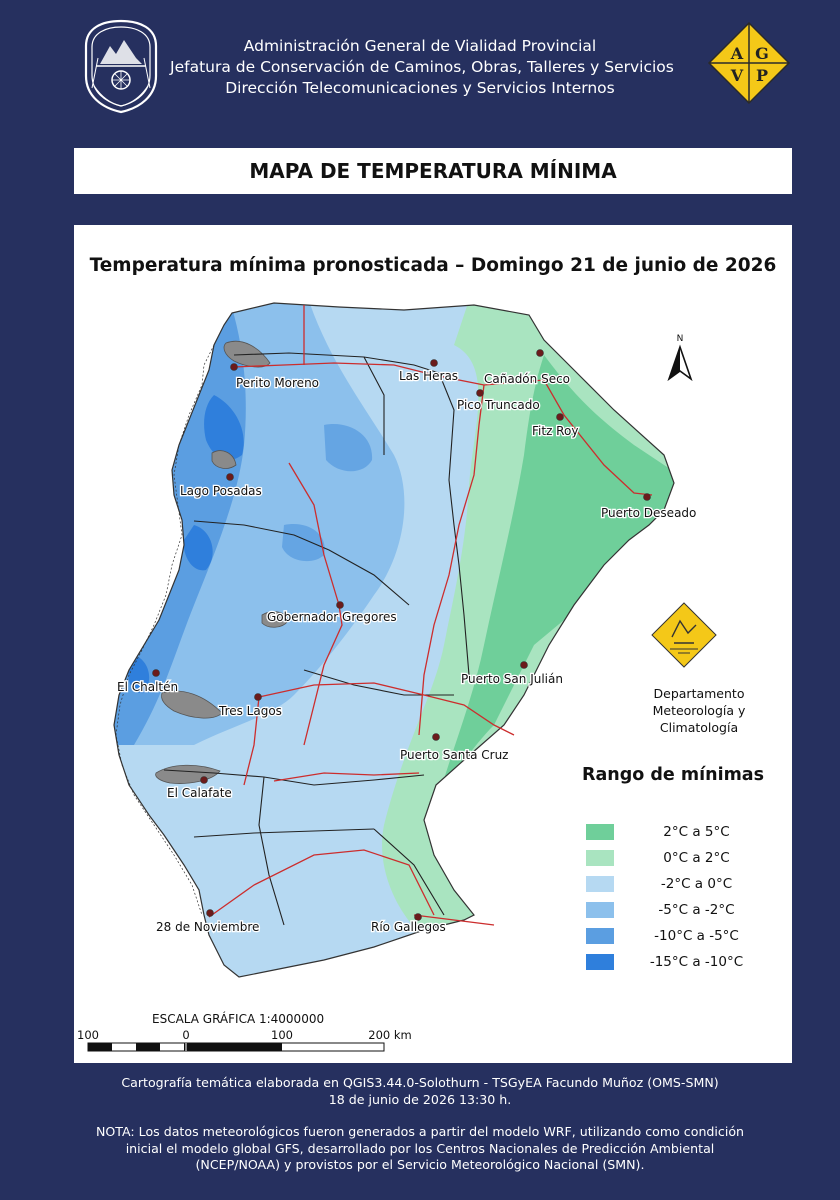 The width and height of the screenshot is (840, 1200). Describe the element at coordinates (749, 63) in the screenshot. I see `agvp-diamond-logo: A G V P` at that location.